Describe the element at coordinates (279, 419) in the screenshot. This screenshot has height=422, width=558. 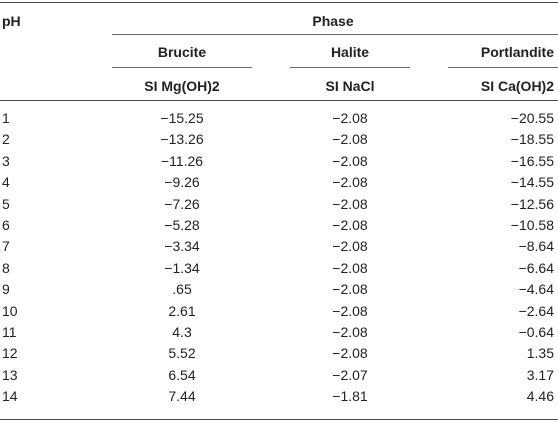
I see `bottom-rule` at that location.